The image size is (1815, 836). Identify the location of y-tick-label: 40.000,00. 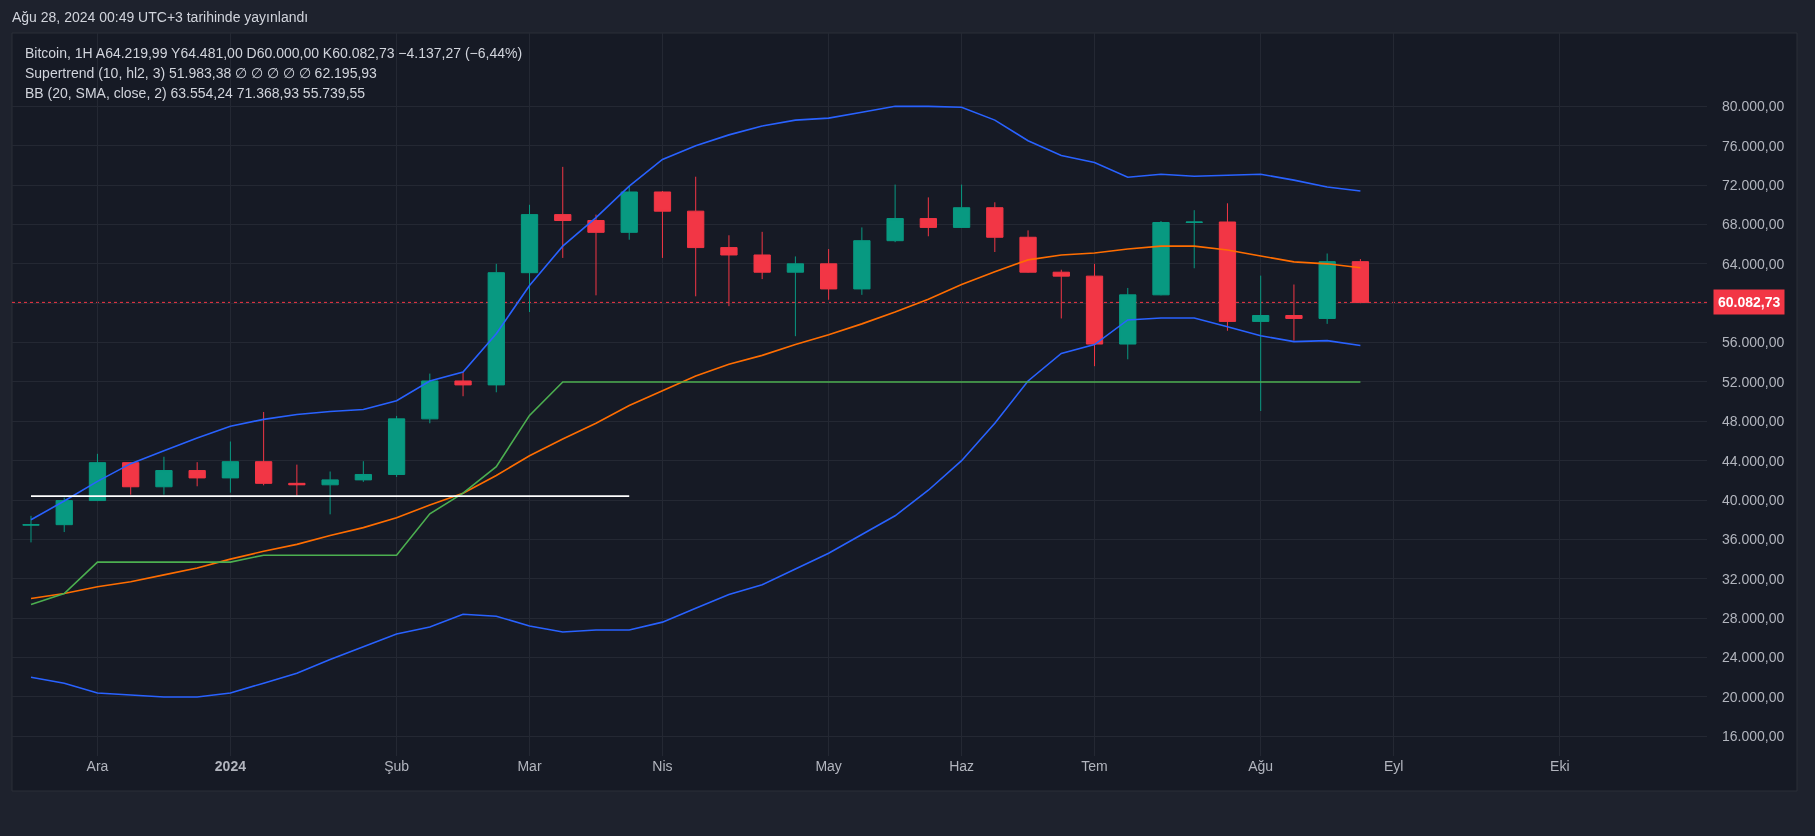
(1753, 499).